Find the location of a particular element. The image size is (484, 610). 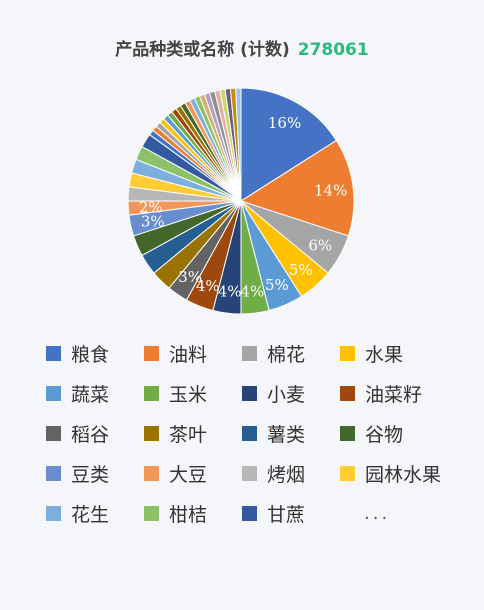

legend-item-15: 烤烟 is located at coordinates (274, 473).